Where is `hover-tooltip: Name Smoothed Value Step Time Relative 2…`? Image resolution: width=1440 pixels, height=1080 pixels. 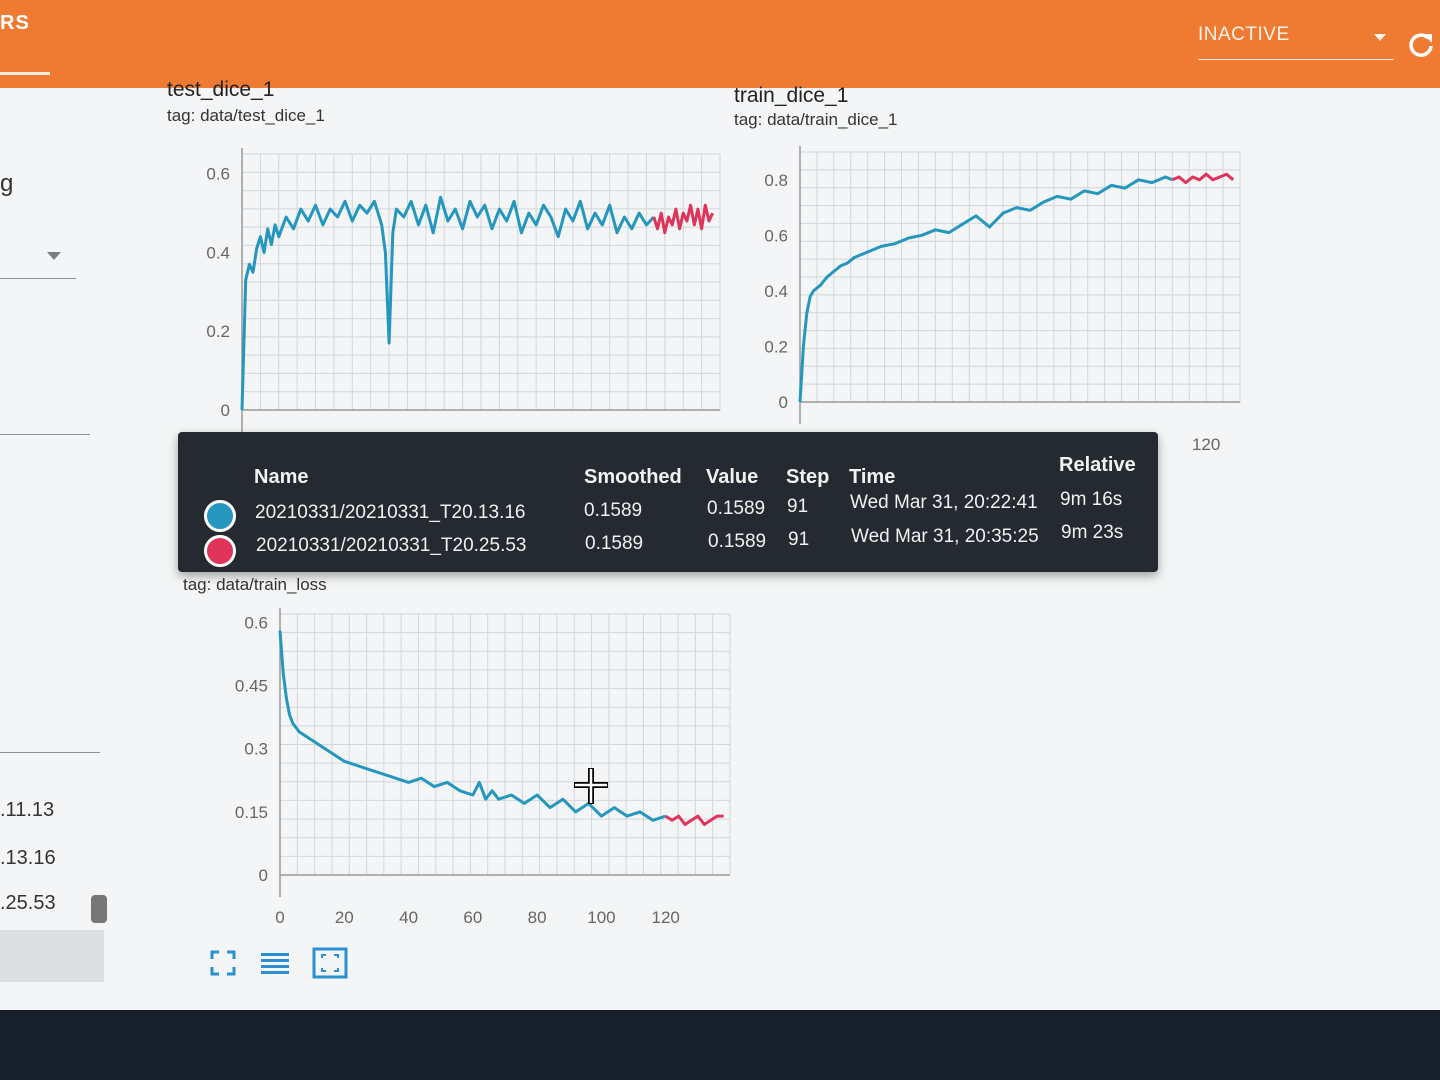
hover-tooltip: Name Smoothed Value Step Time Relative 2… is located at coordinates (668, 502).